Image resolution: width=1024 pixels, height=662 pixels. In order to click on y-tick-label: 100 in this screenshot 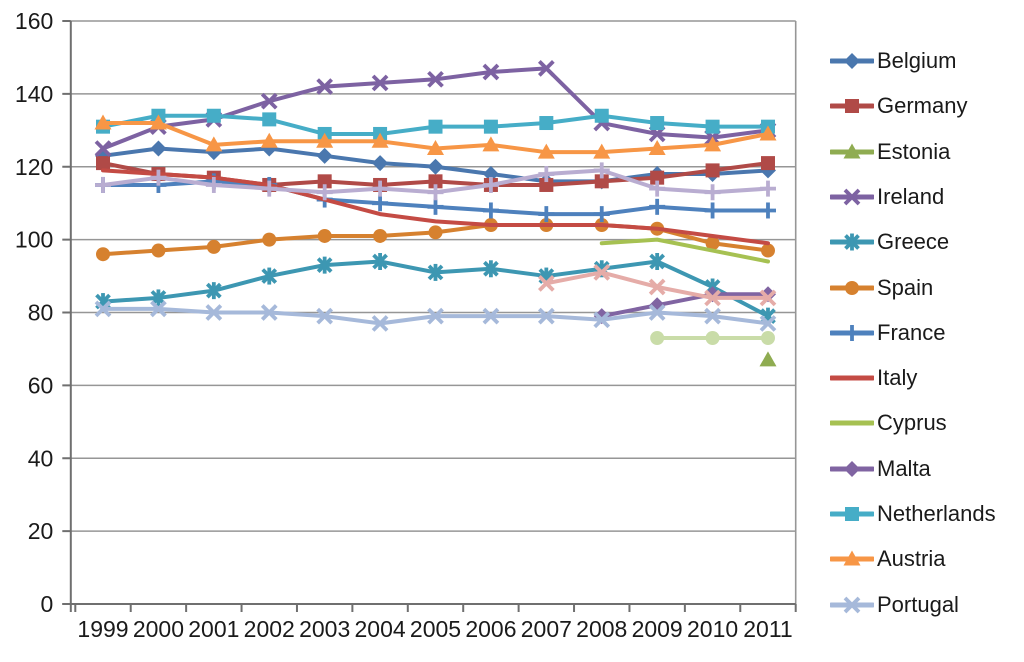, I will do `click(34, 240)`.